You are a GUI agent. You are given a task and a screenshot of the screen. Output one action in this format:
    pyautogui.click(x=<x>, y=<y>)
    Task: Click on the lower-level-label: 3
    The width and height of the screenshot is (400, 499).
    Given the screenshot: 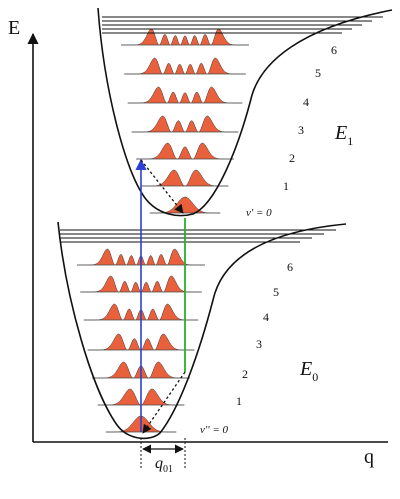 What is the action you would take?
    pyautogui.click(x=259, y=344)
    